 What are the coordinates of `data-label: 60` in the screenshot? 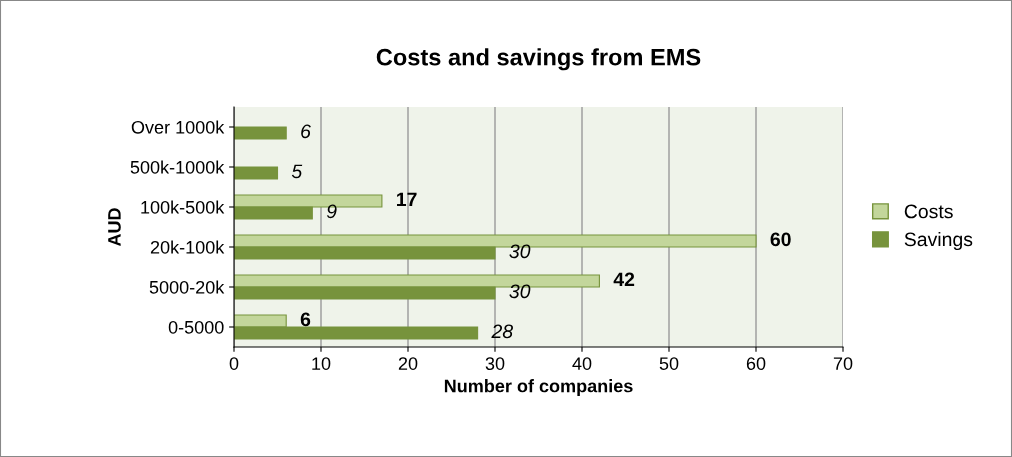 It's located at (780, 239).